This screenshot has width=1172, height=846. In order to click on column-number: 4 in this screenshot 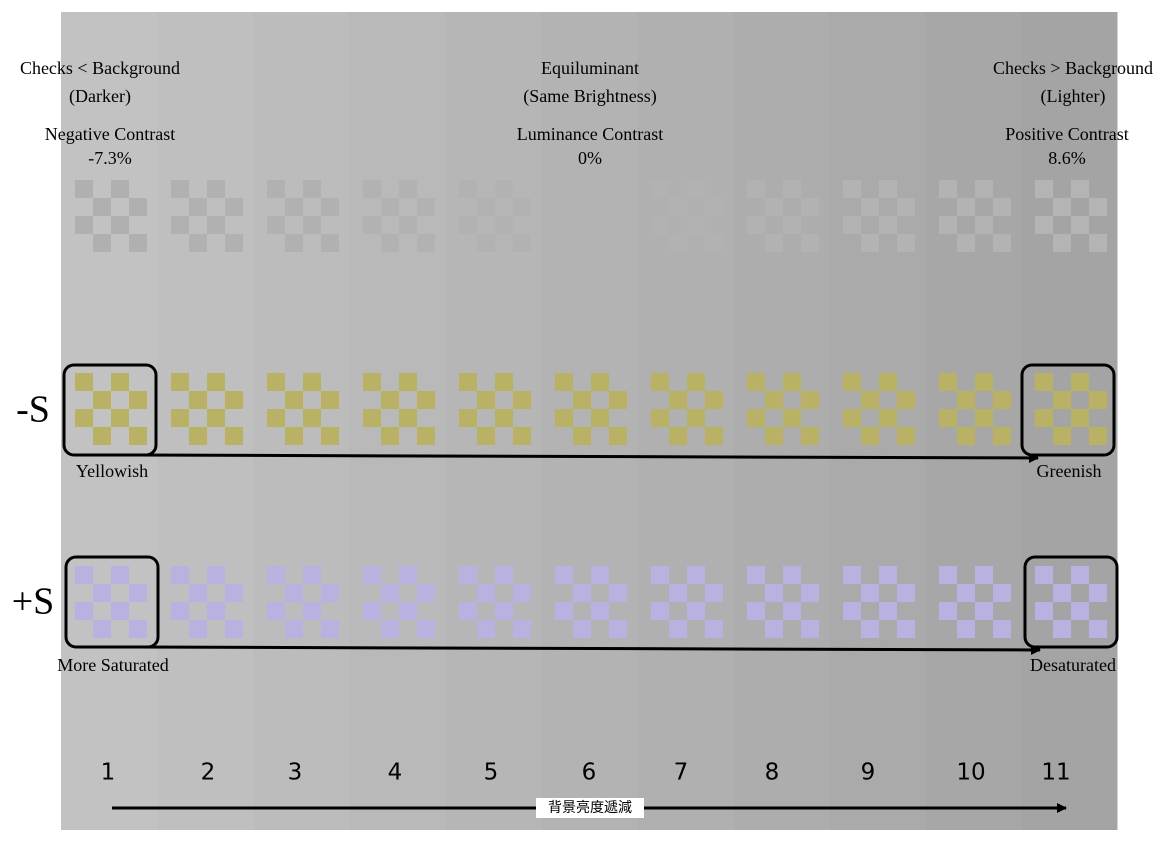, I will do `click(395, 773)`.